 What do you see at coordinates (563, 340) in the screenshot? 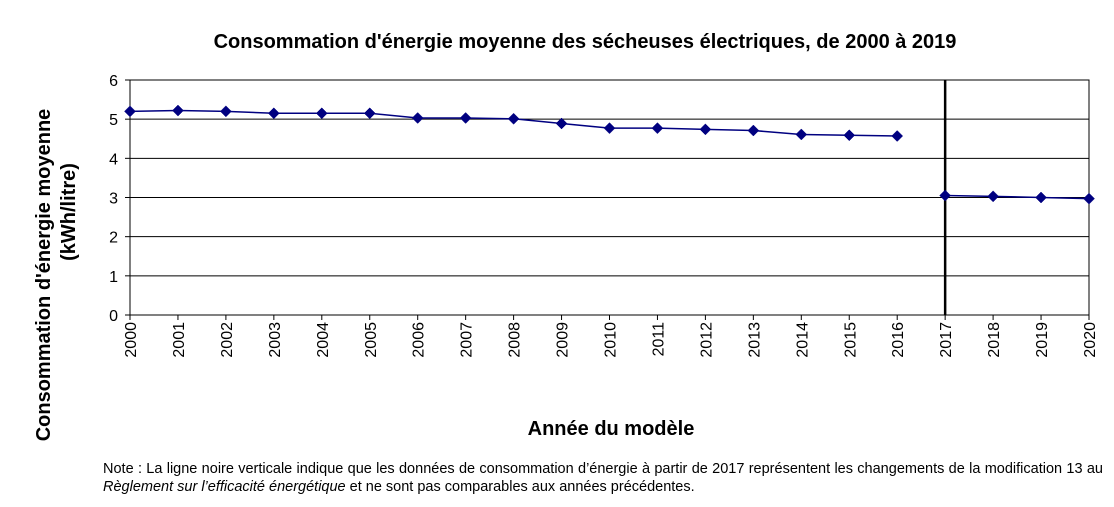
I see `x-tick-label: 2009` at bounding box center [563, 340].